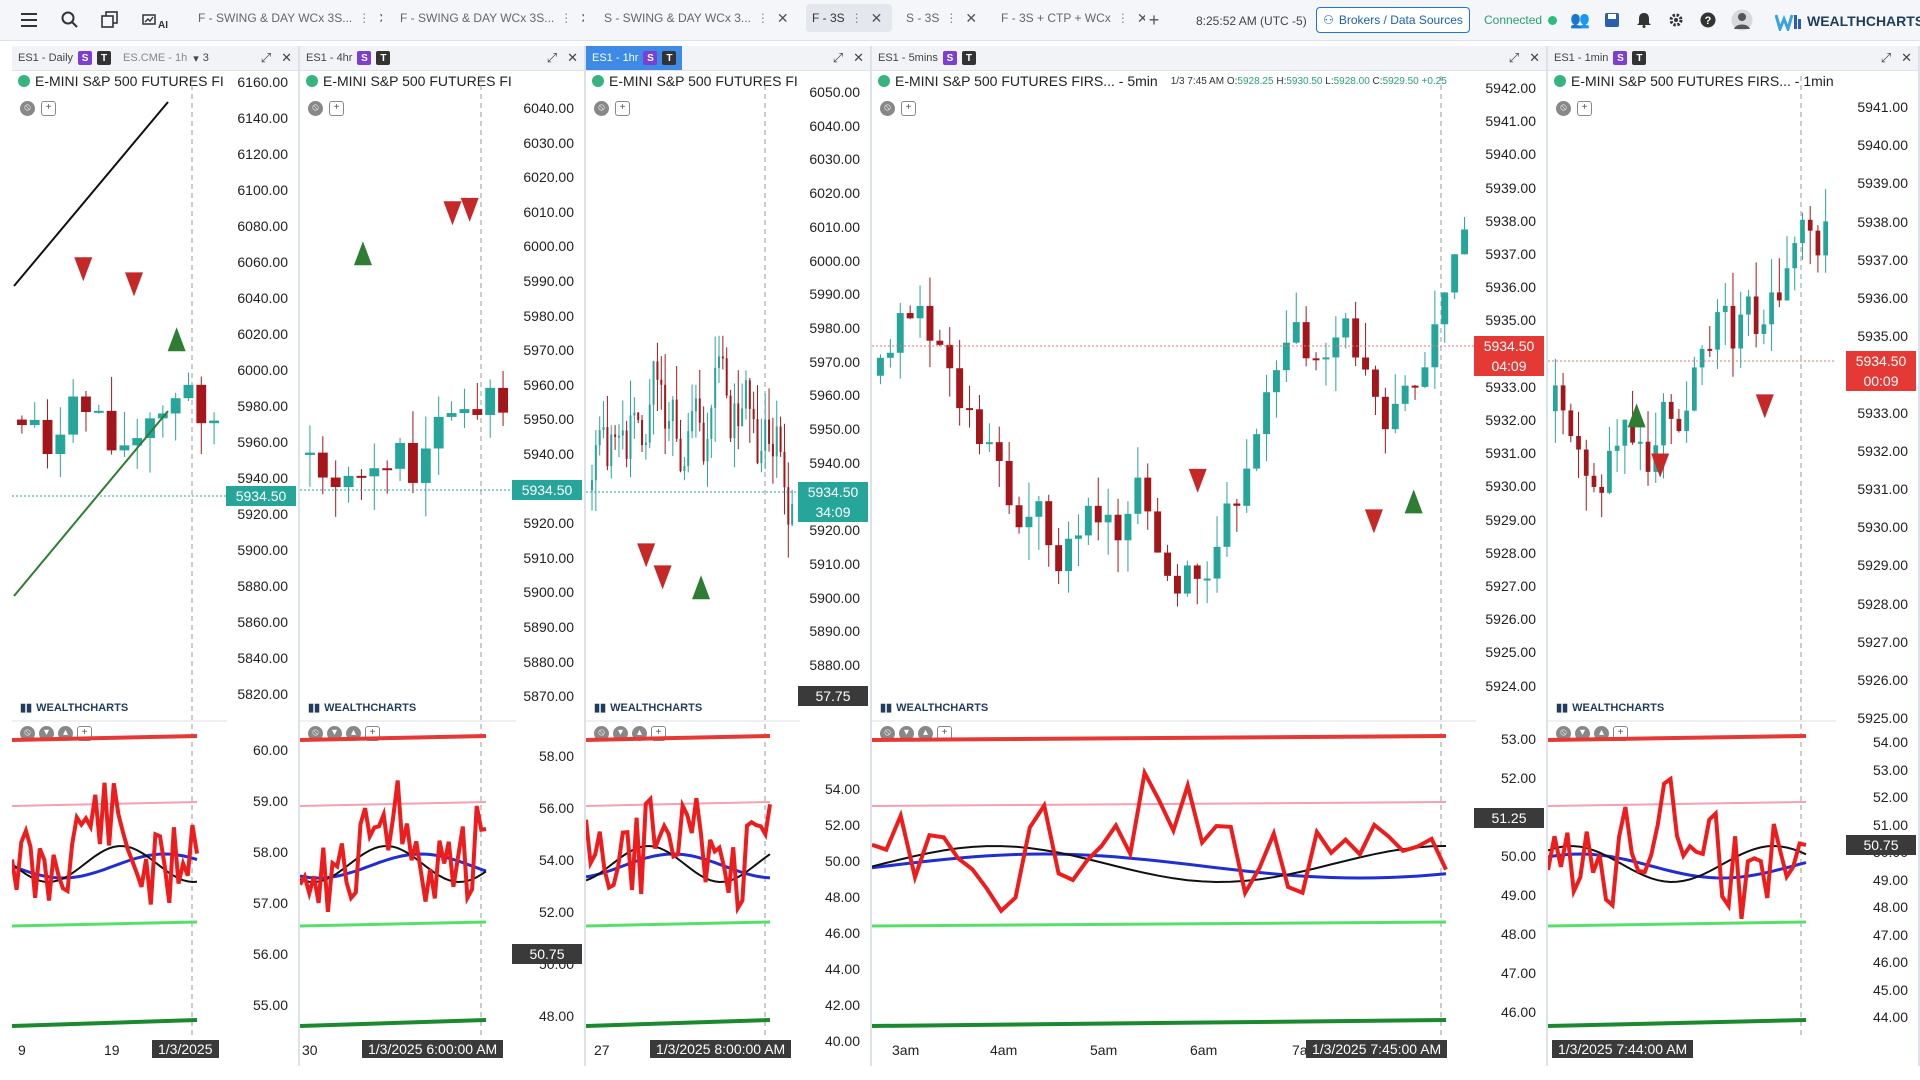 This screenshot has width=1920, height=1080. Describe the element at coordinates (1582, 733) in the screenshot. I see `move-down-icon: ▾` at that location.